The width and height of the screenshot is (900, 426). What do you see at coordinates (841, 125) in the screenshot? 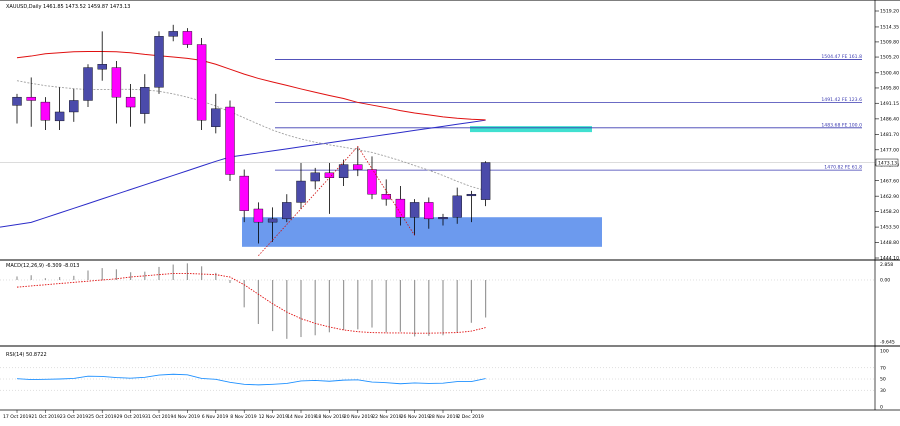
I see `fibo-label: 1483.68 FE 100.0` at bounding box center [841, 125].